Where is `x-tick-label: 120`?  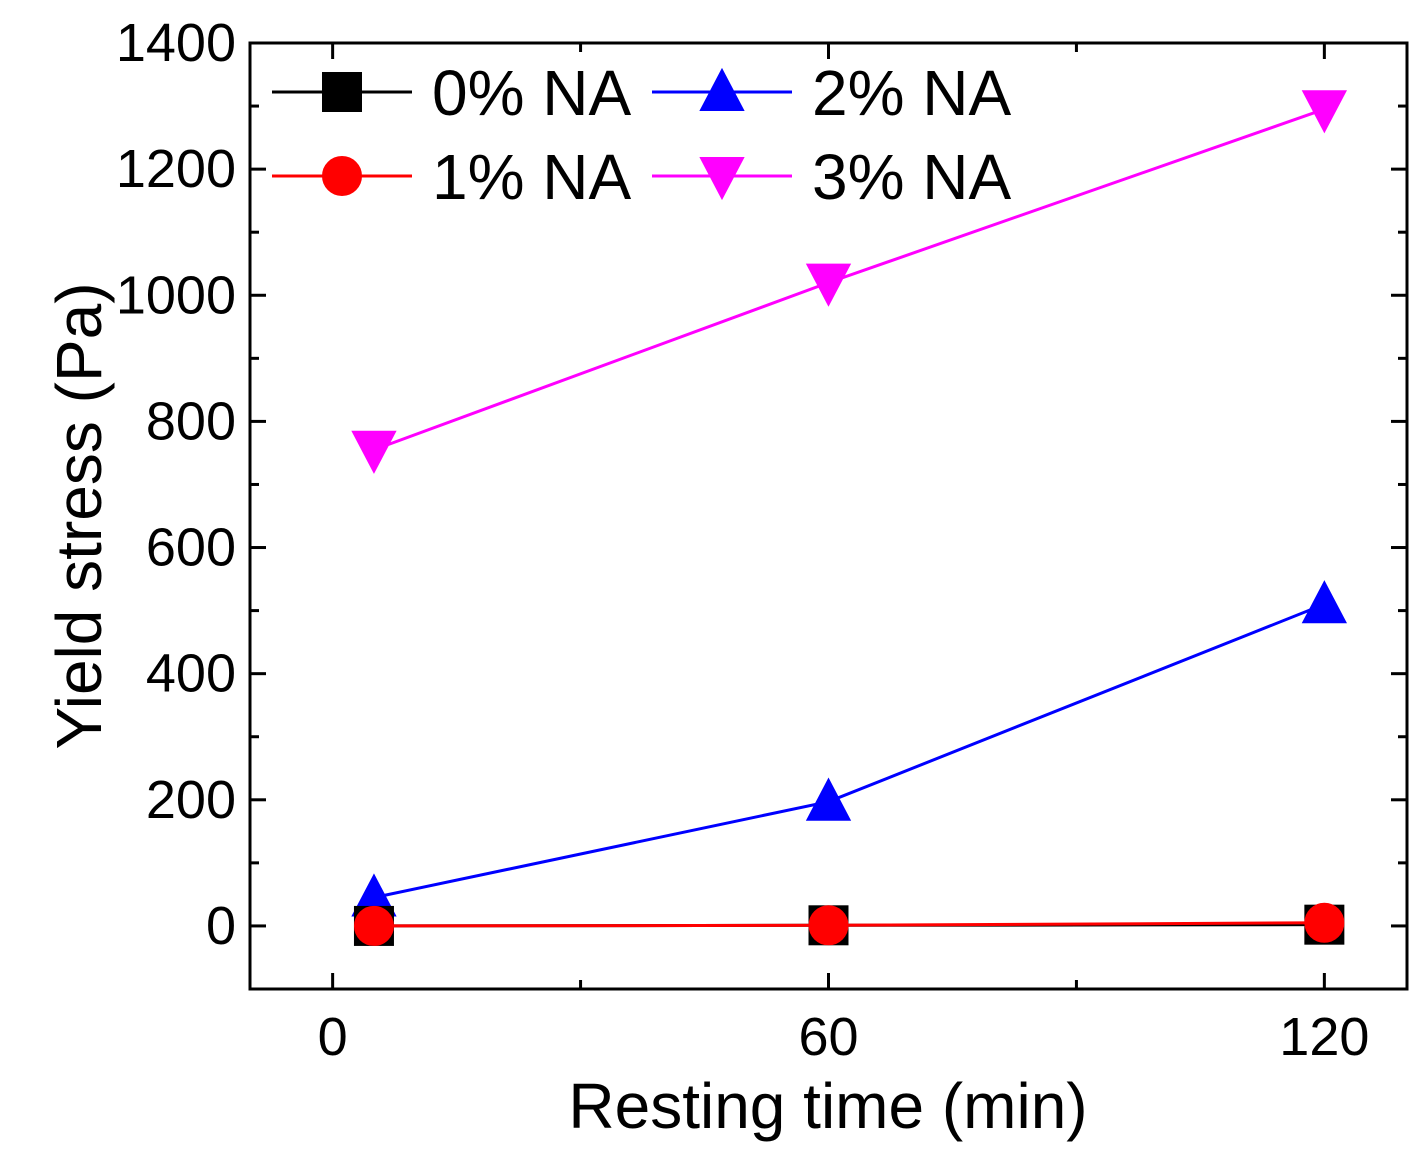 x-tick-label: 120 is located at coordinates (1324, 1037).